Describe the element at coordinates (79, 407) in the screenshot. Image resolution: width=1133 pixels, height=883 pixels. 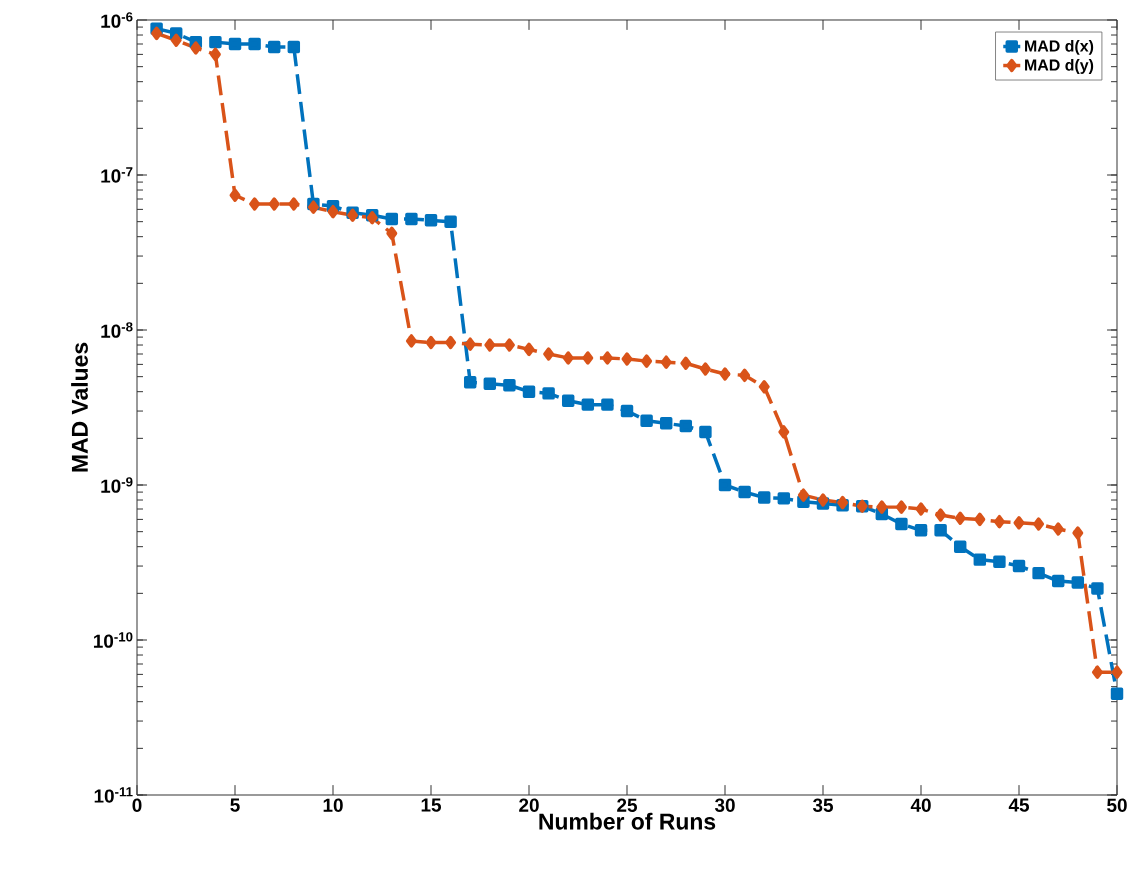
I see `y-axis-title: MAD Values` at that location.